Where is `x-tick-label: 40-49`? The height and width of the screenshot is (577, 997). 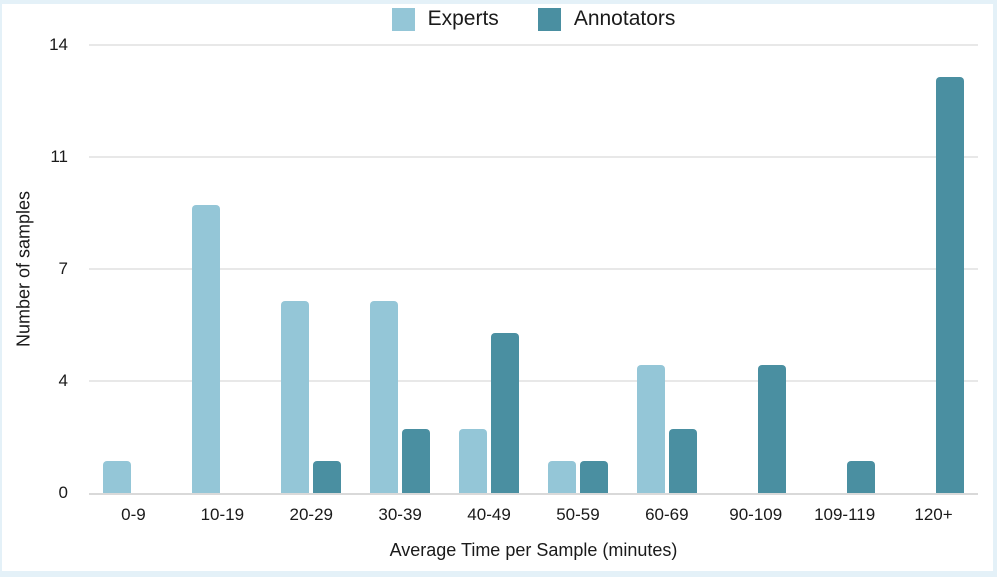
x-tick-label: 40-49 is located at coordinates (489, 514).